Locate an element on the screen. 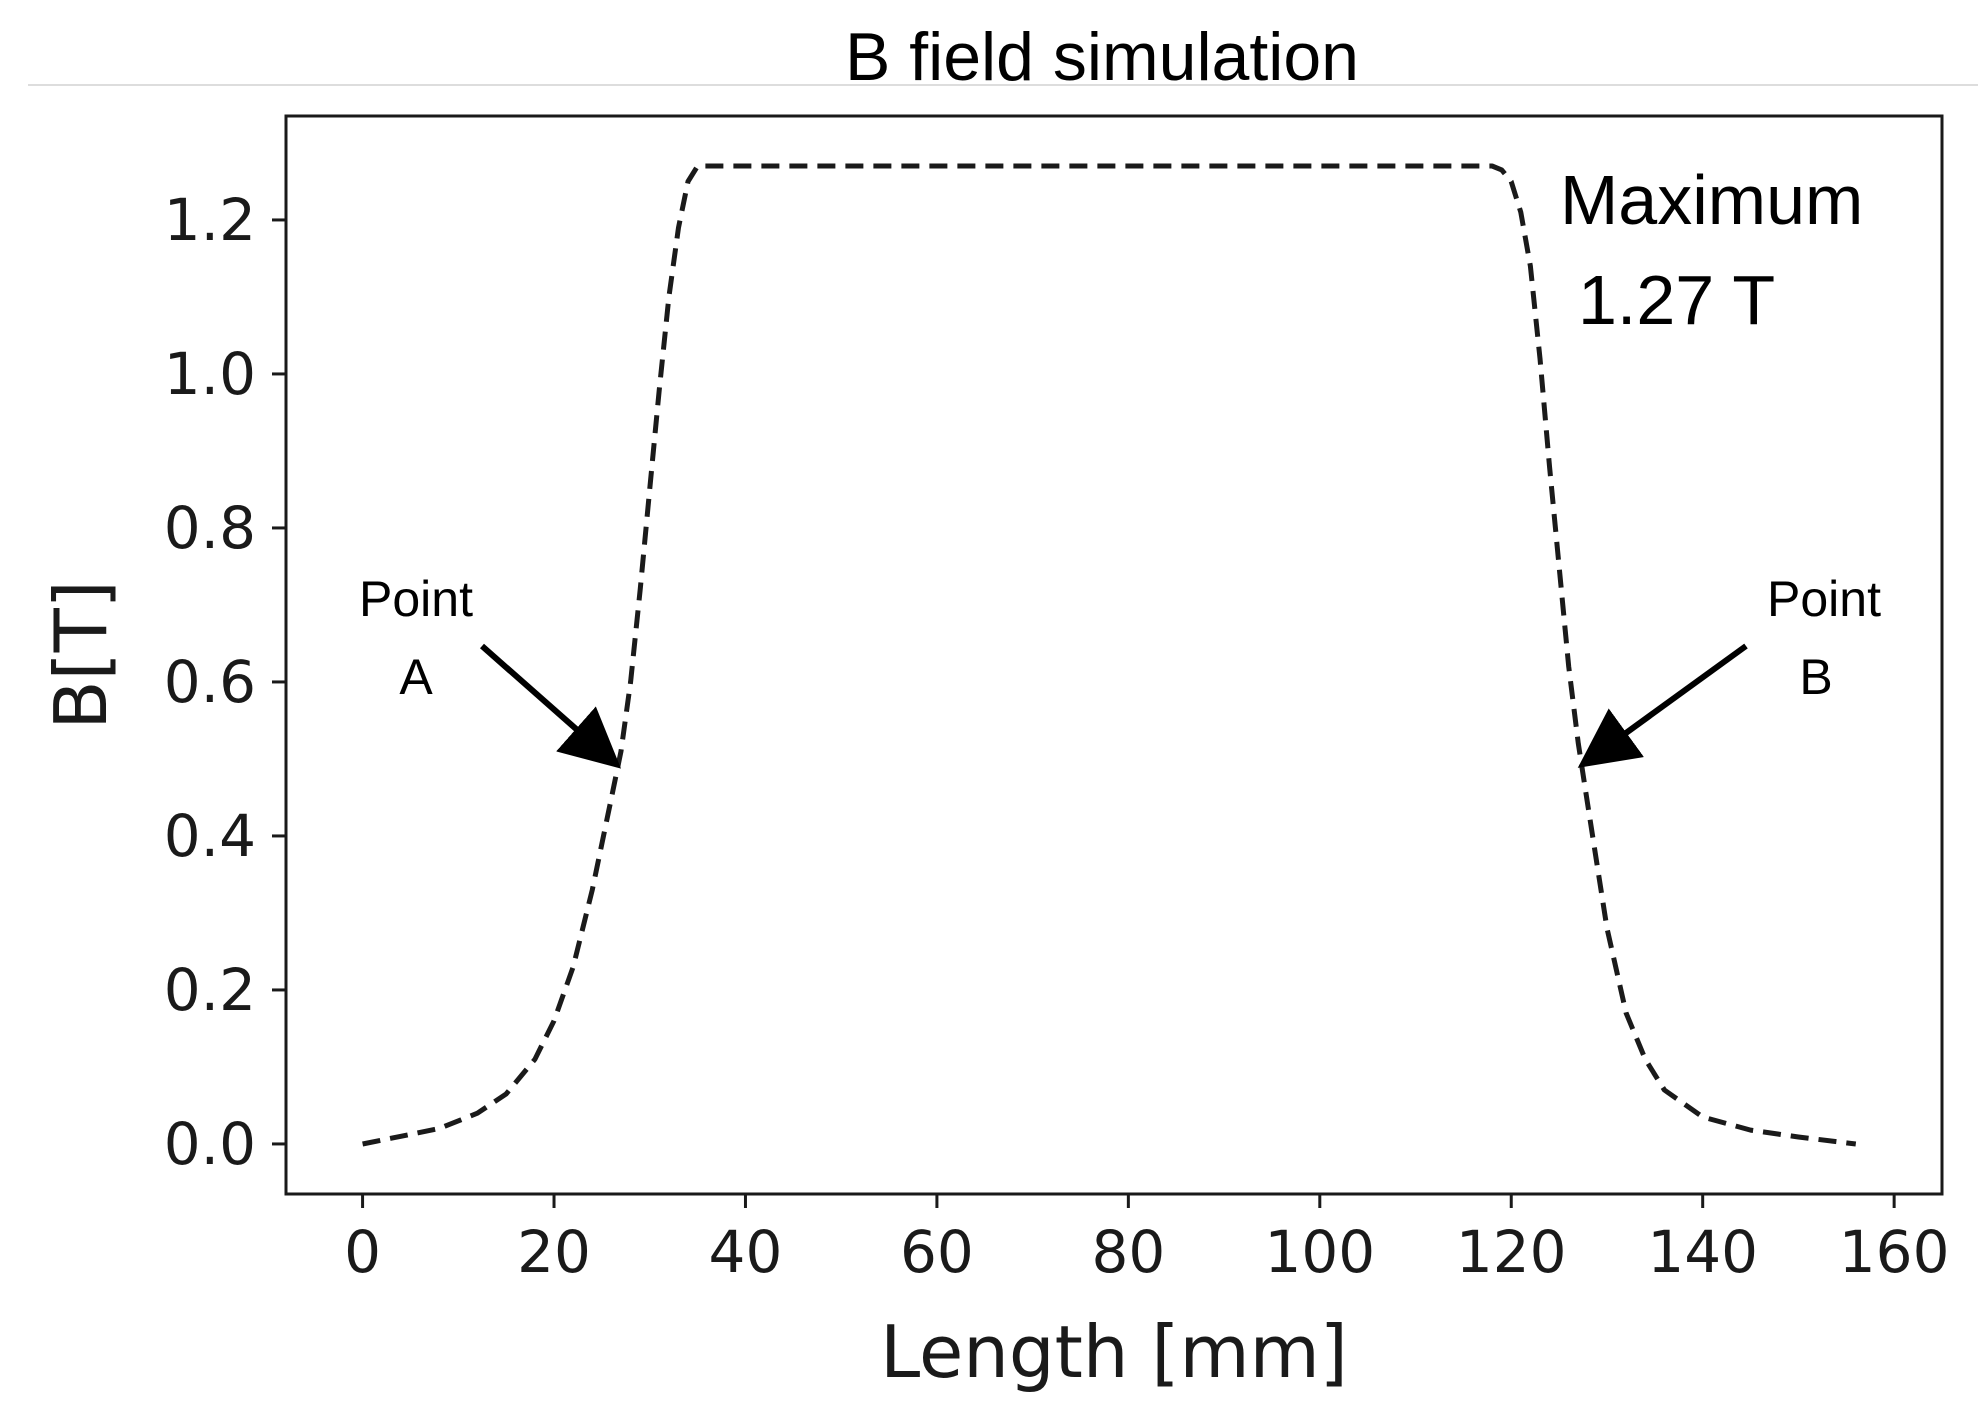 The image size is (1978, 1416). annotation-point-b-line2: B is located at coordinates (1815, 677).